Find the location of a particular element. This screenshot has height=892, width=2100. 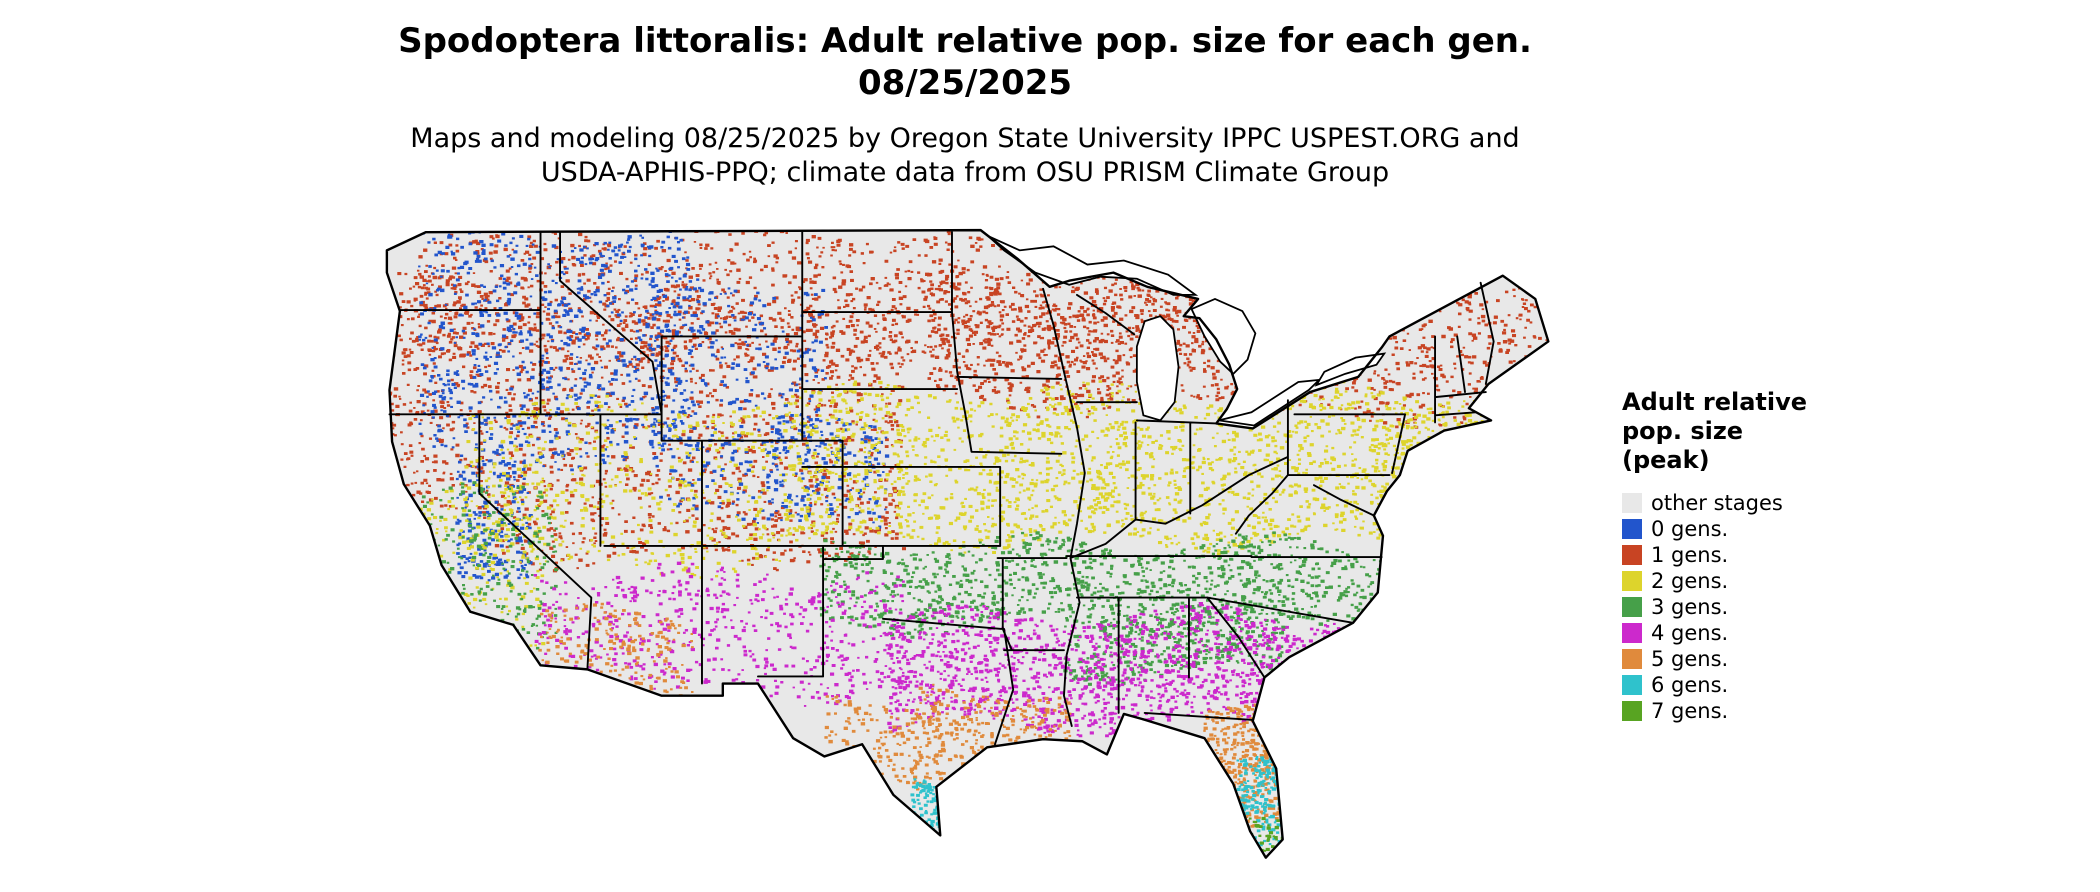

legend-item-label: 3 gens. is located at coordinates (1690, 607).